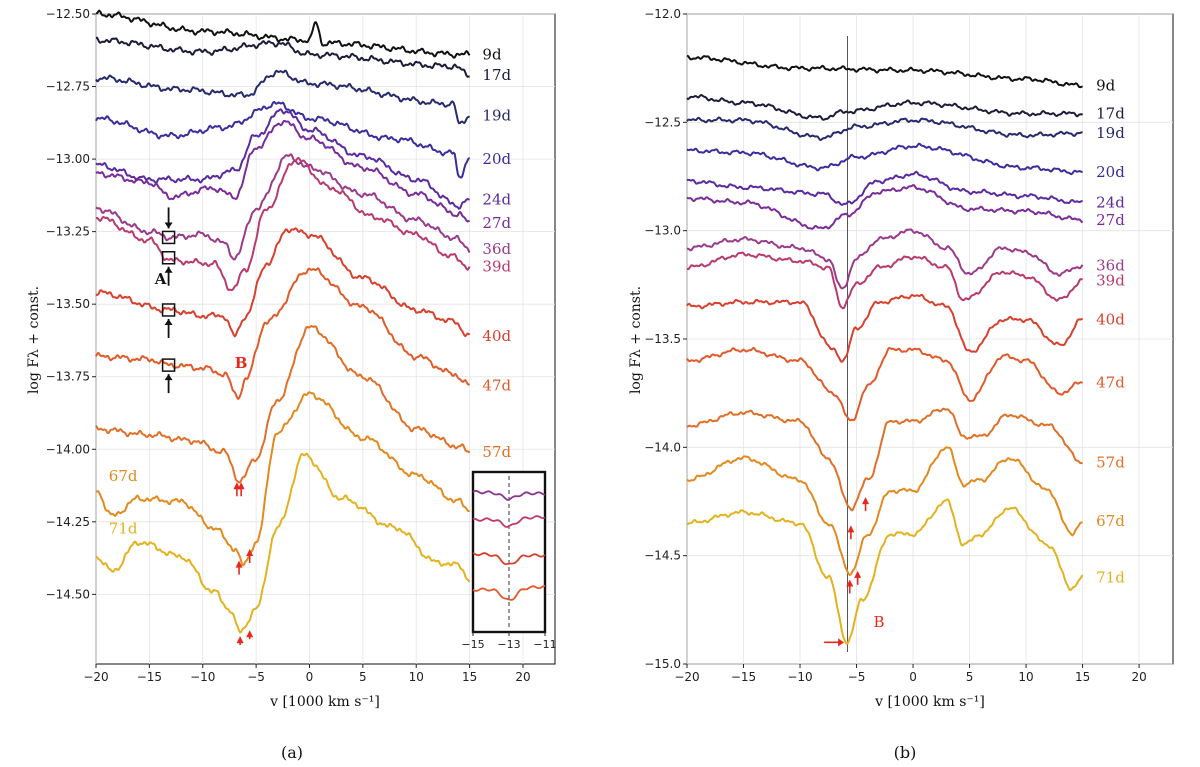 This screenshot has height=767, width=1200. What do you see at coordinates (204, 426) in the screenshot?
I see `panel-a-annotations: AB` at bounding box center [204, 426].